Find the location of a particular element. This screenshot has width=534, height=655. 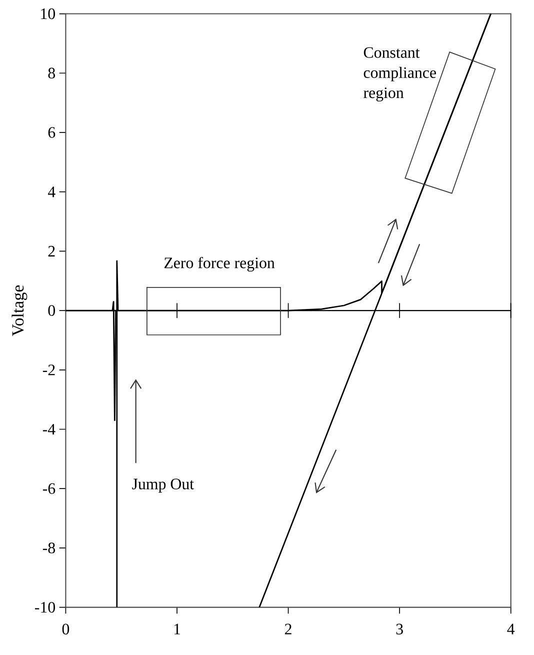

y-tick-label: 8 is located at coordinates (51, 73).